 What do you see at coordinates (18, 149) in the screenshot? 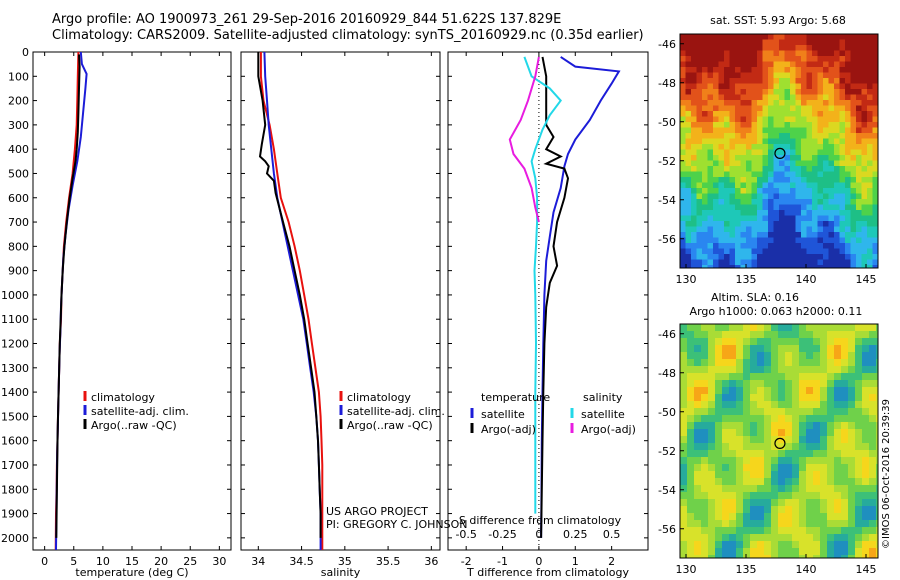
I see `depth-tick-label: 400` at bounding box center [18, 149].